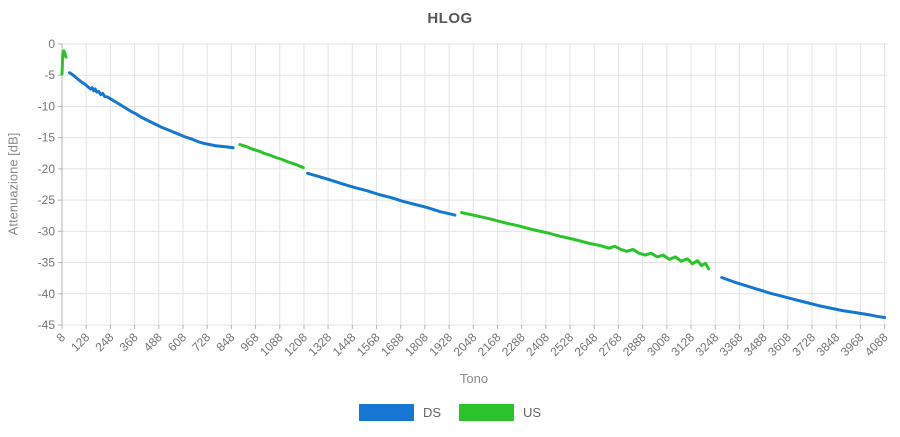 This screenshot has height=437, width=900. I want to click on svg-text: -20, so click(47, 169).